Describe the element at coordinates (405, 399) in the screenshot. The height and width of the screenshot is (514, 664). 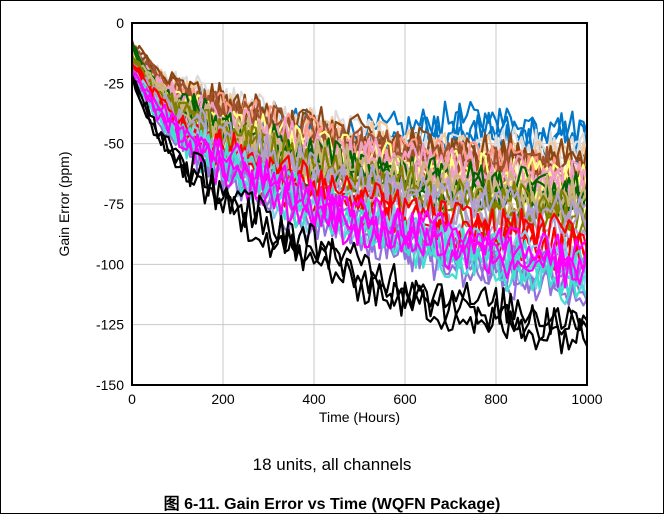
I see `x-tick-label: 600` at that location.